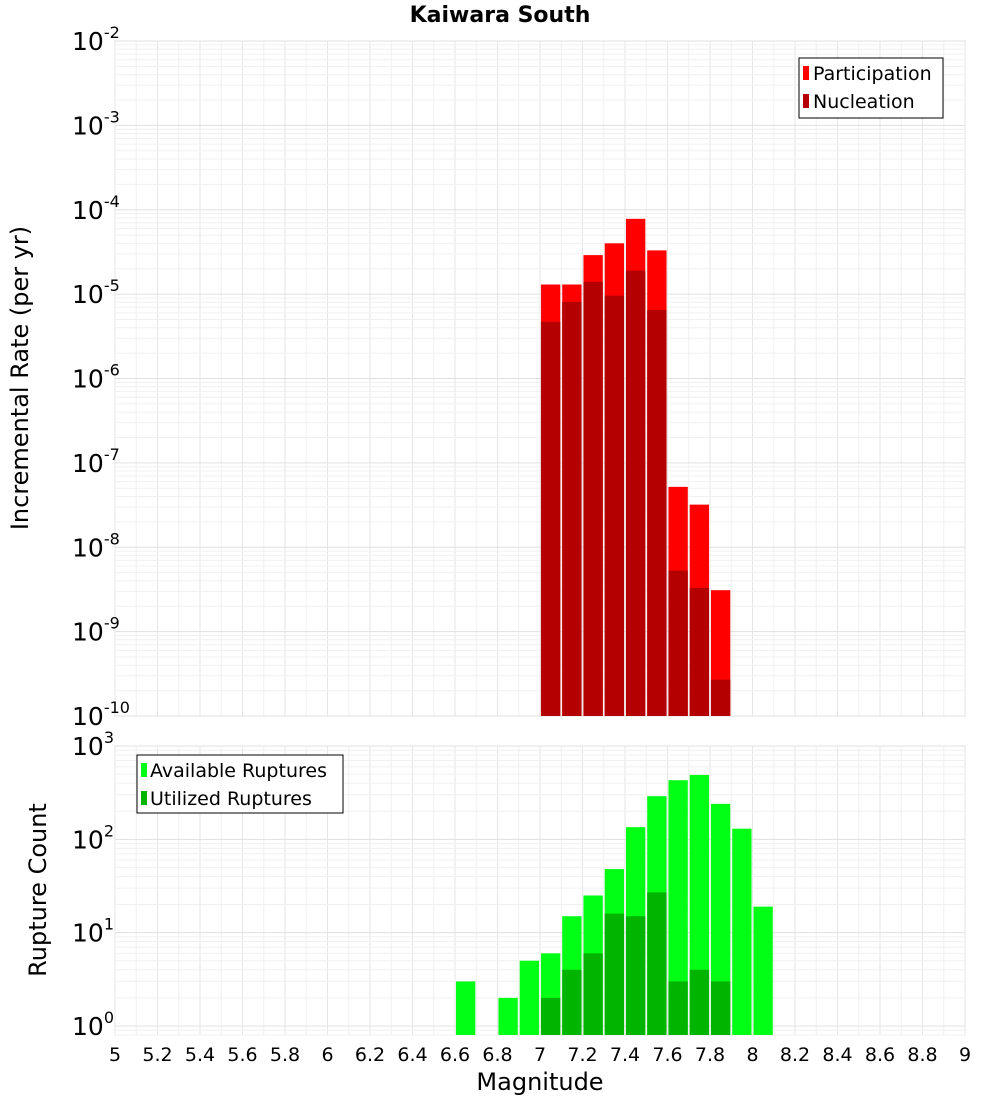 The height and width of the screenshot is (1100, 1000). What do you see at coordinates (370, 1055) in the screenshot?
I see `x-tick-label: 6.2` at bounding box center [370, 1055].